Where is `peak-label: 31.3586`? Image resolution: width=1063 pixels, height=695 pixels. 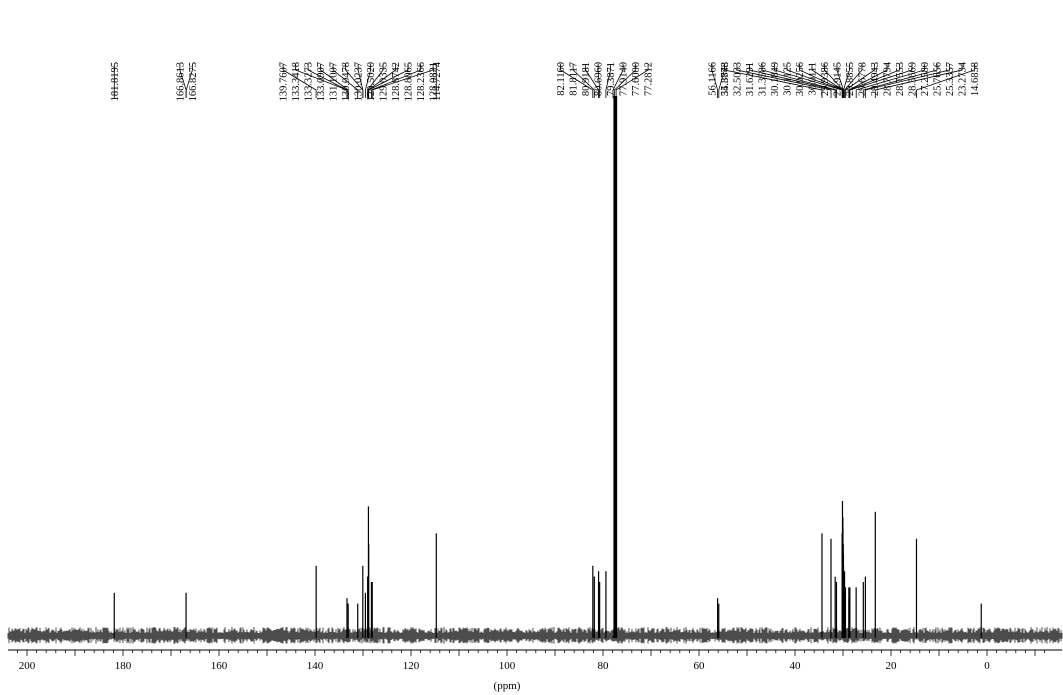 peak-label: 31.3586 is located at coordinates (763, 79).